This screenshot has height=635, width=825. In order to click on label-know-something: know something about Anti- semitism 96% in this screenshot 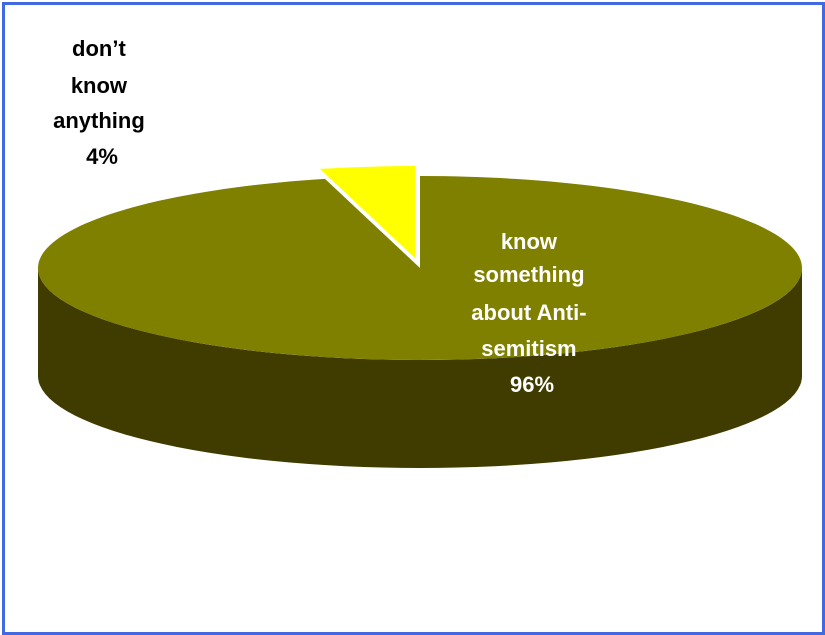, I will do `click(531, 313)`.